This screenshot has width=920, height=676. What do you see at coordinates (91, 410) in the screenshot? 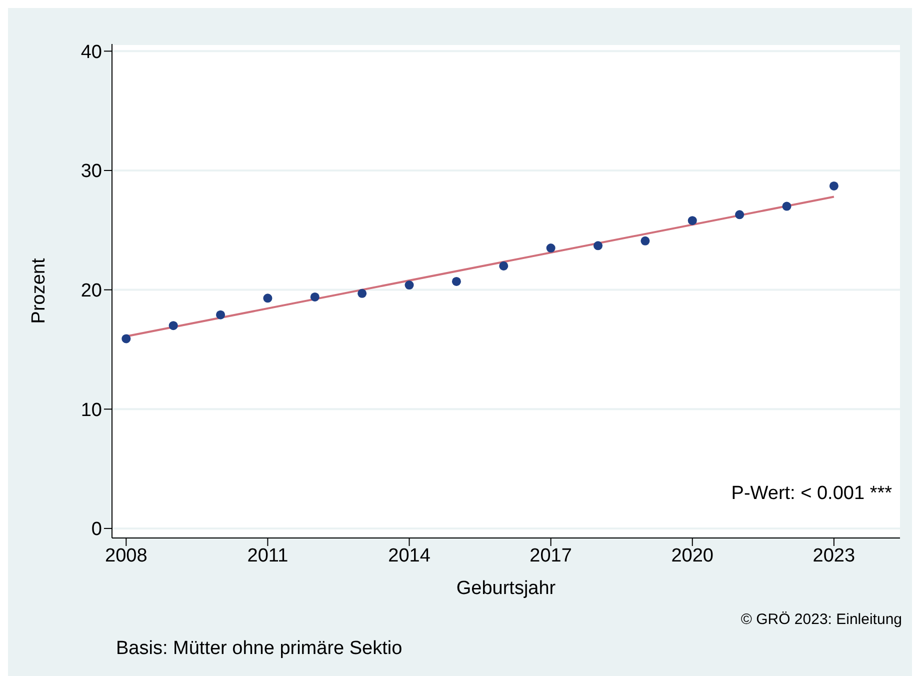
I see `y-tick-label: 10` at bounding box center [91, 410].